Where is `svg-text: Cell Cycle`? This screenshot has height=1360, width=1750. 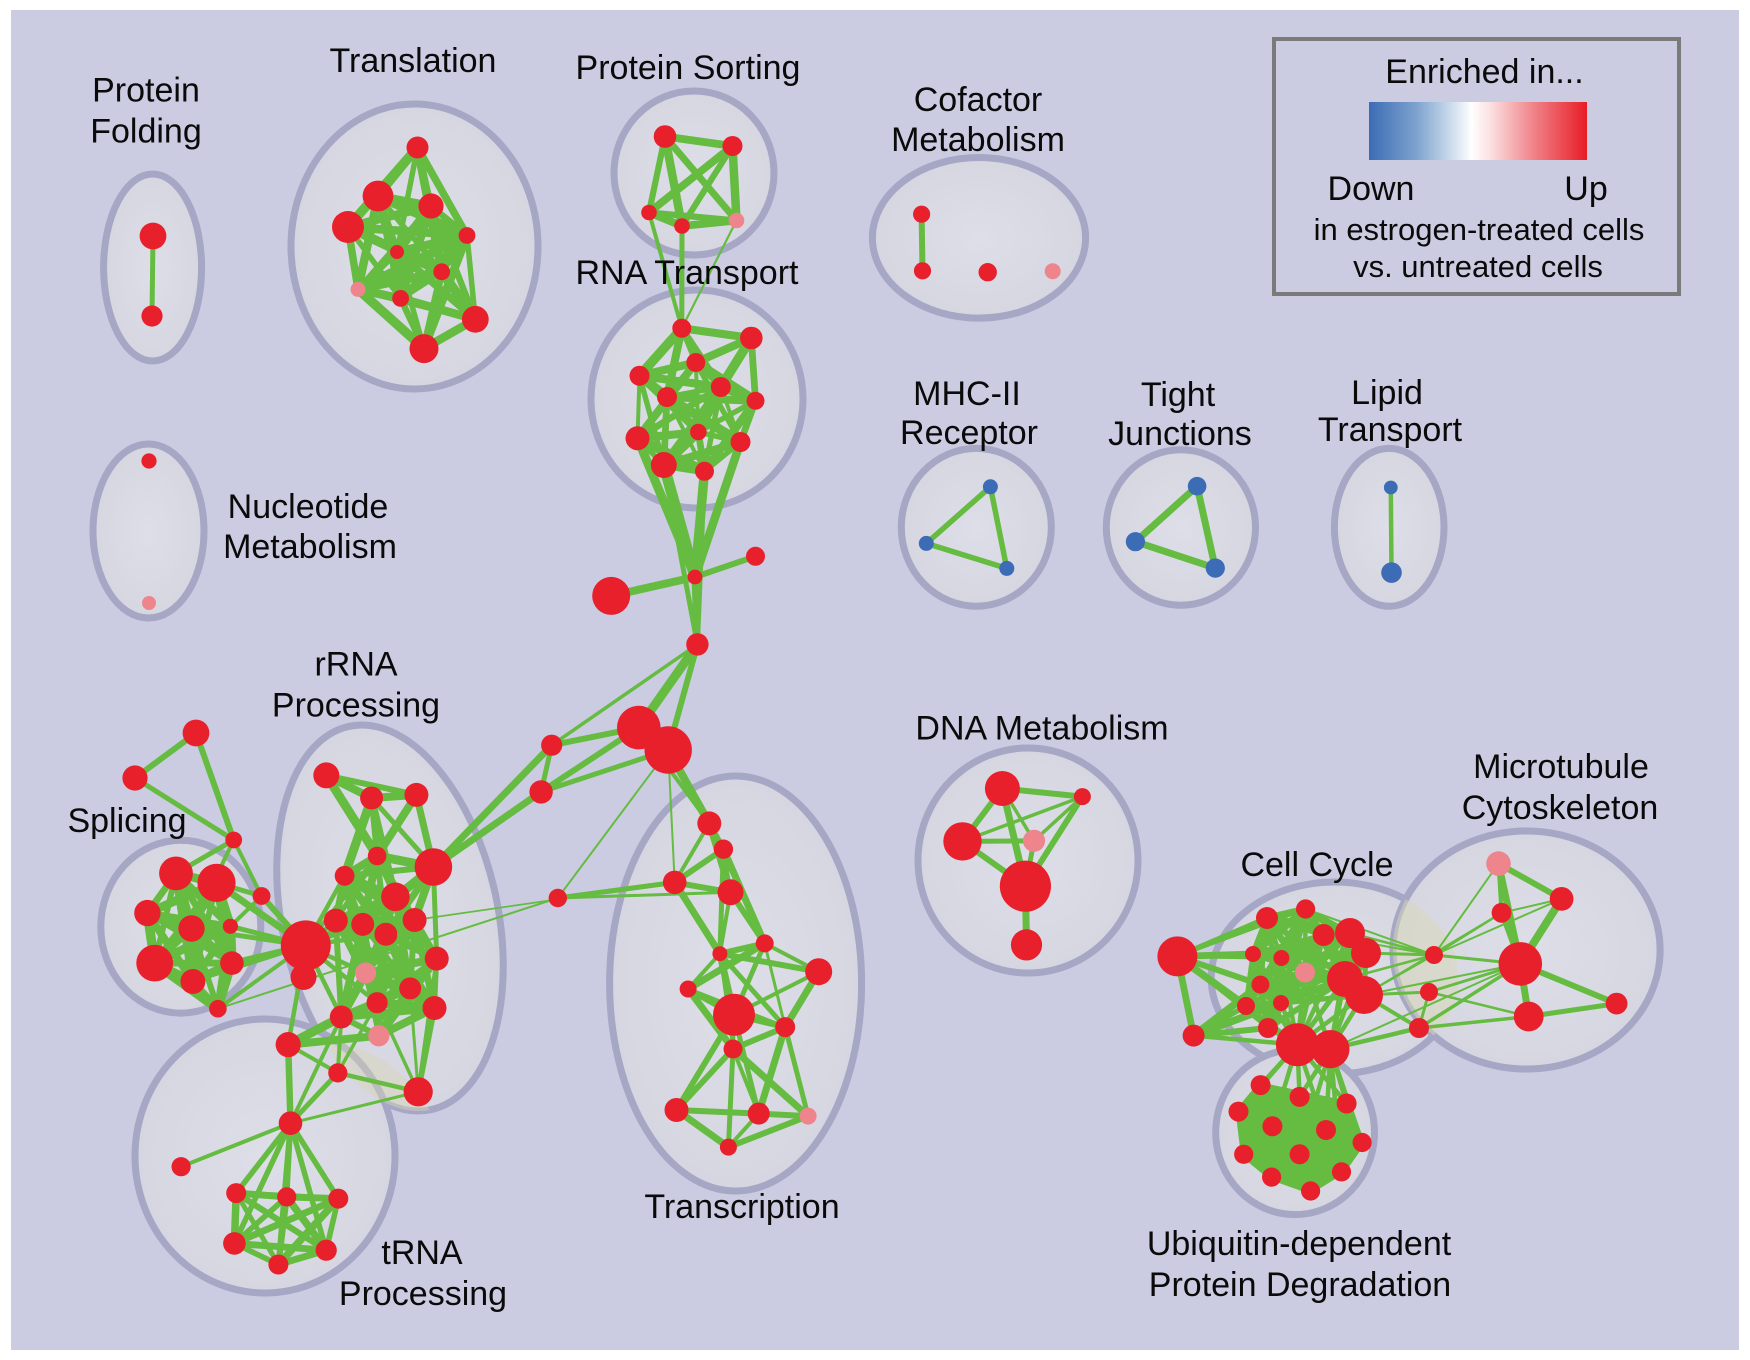
svg-text: Cell Cycle is located at coordinates (1316, 865).